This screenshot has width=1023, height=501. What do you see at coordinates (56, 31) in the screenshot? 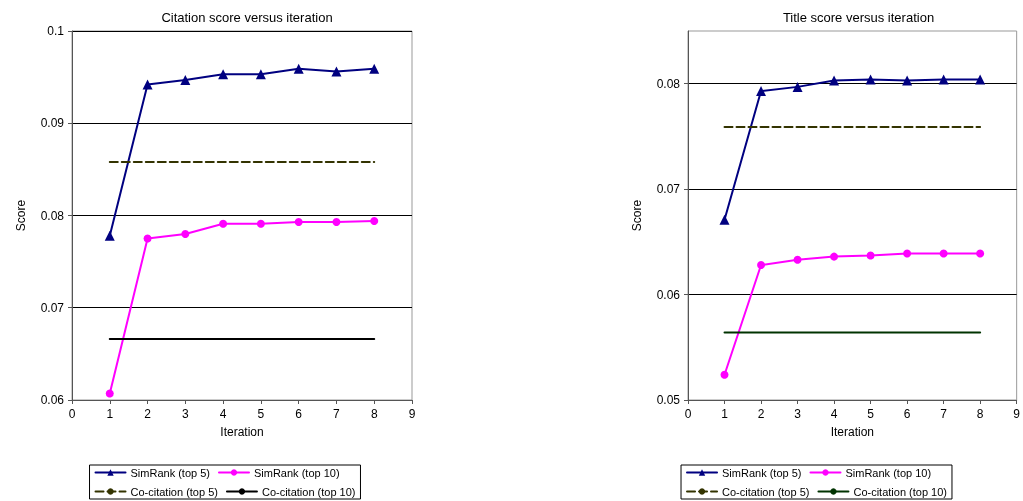
I see `y-tick-label: 0.1` at bounding box center [56, 31].